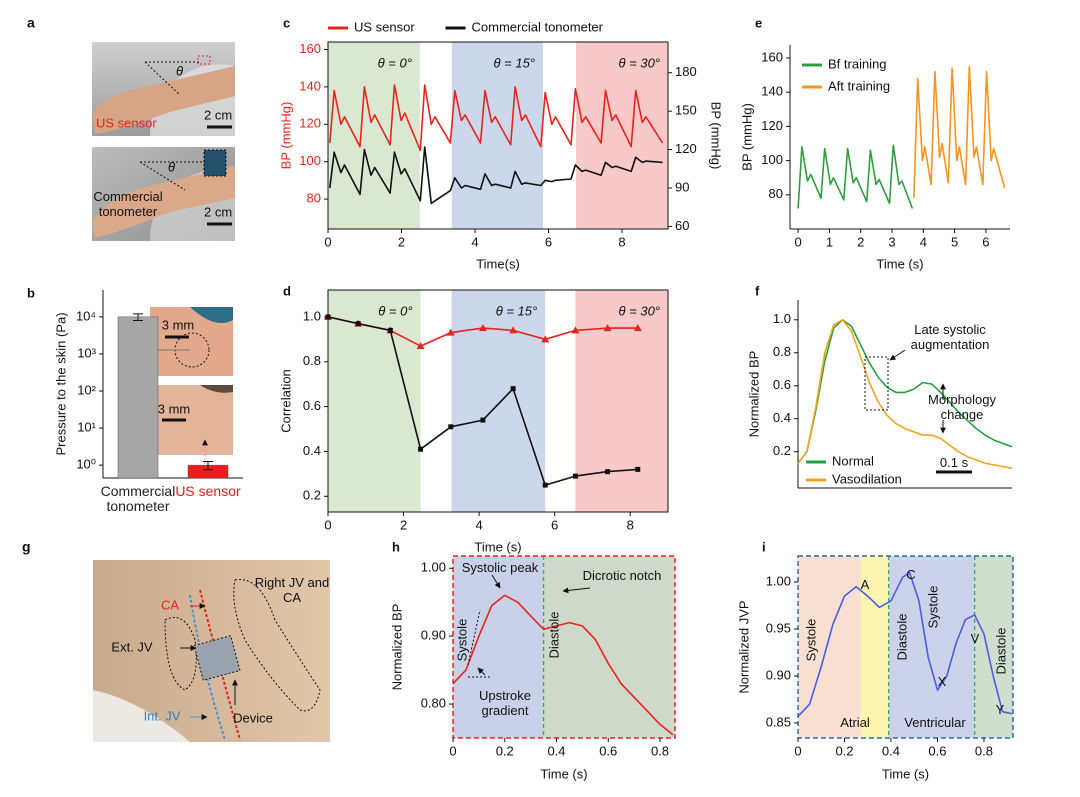  I want to click on x-tick-label: 0.4, so click(556, 750).